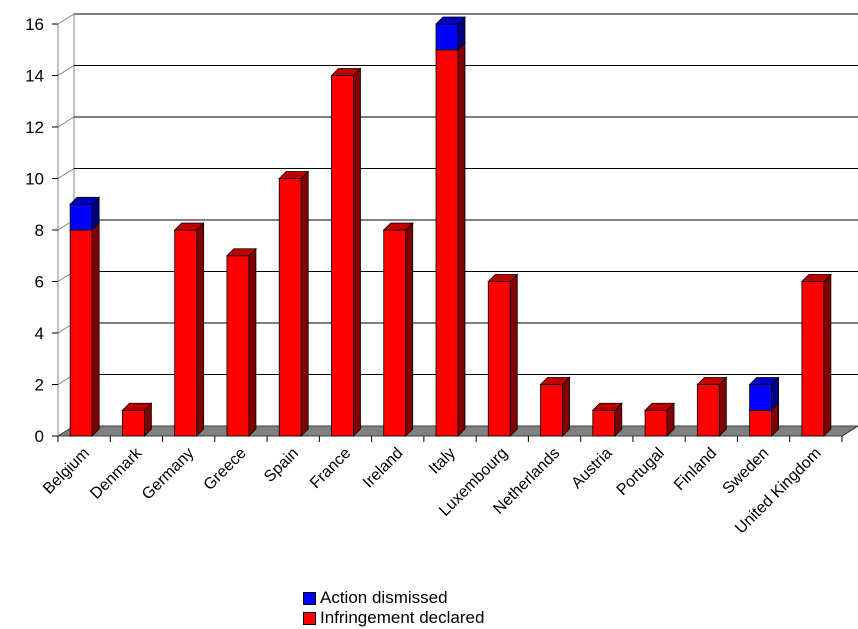 This screenshot has width=858, height=629. I want to click on bar-infringement-declared-luxembourg-top, so click(503, 278).